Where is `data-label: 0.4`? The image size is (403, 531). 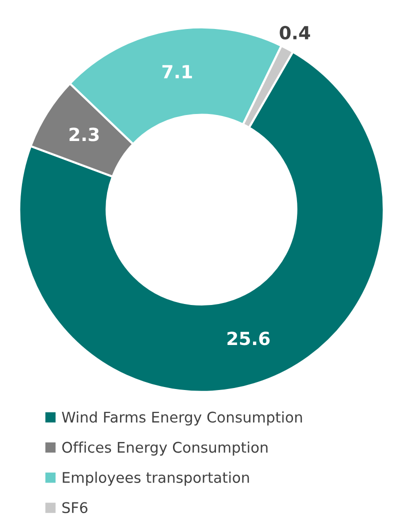 data-label: 0.4 is located at coordinates (295, 33).